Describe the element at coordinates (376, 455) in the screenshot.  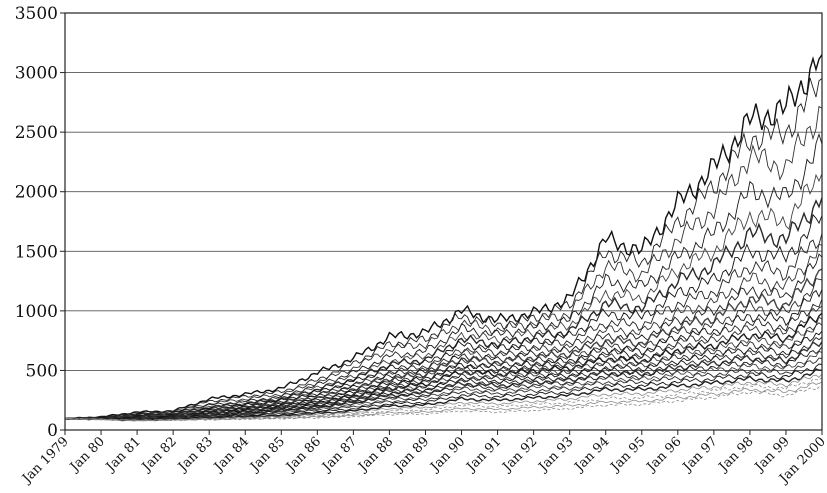
I see `x-tick-label-9: Jan 88` at that location.